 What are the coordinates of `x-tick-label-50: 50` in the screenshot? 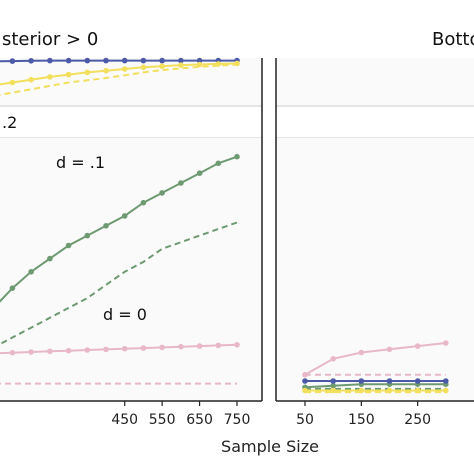 It's located at (305, 420).